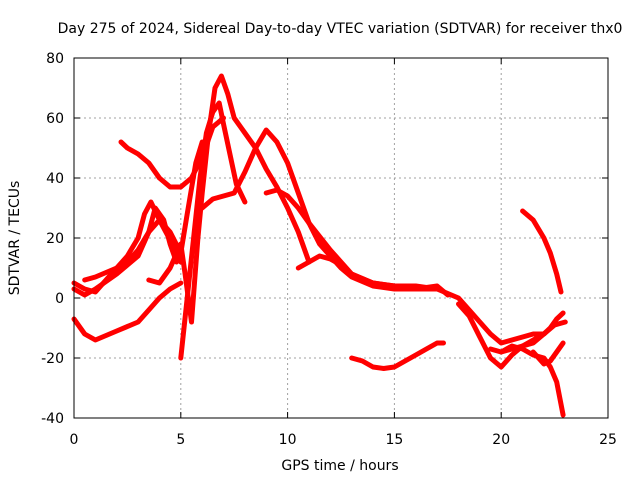 The width and height of the screenshot is (640, 480). I want to click on y-tick-label: -20, so click(52, 359).